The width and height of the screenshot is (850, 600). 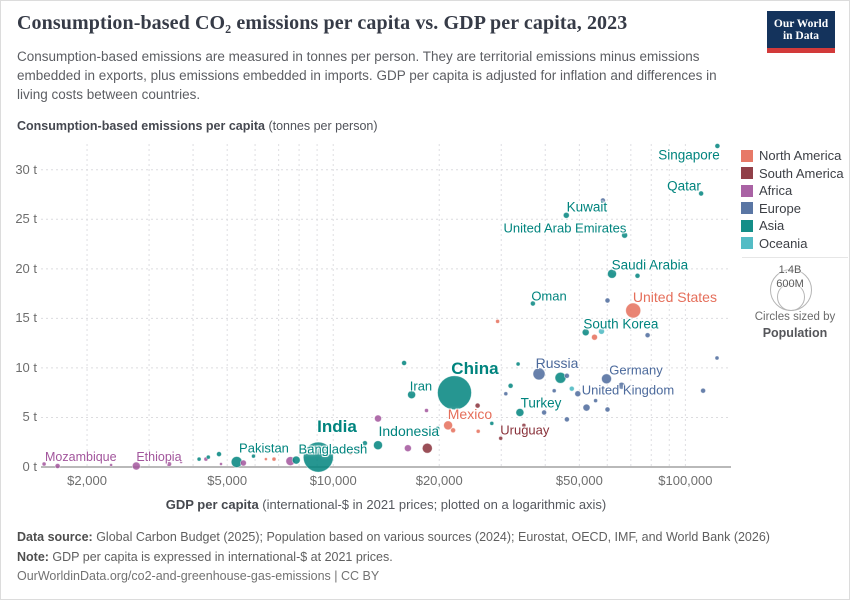 I want to click on data-point-united-arab-emirates, so click(x=624, y=235).